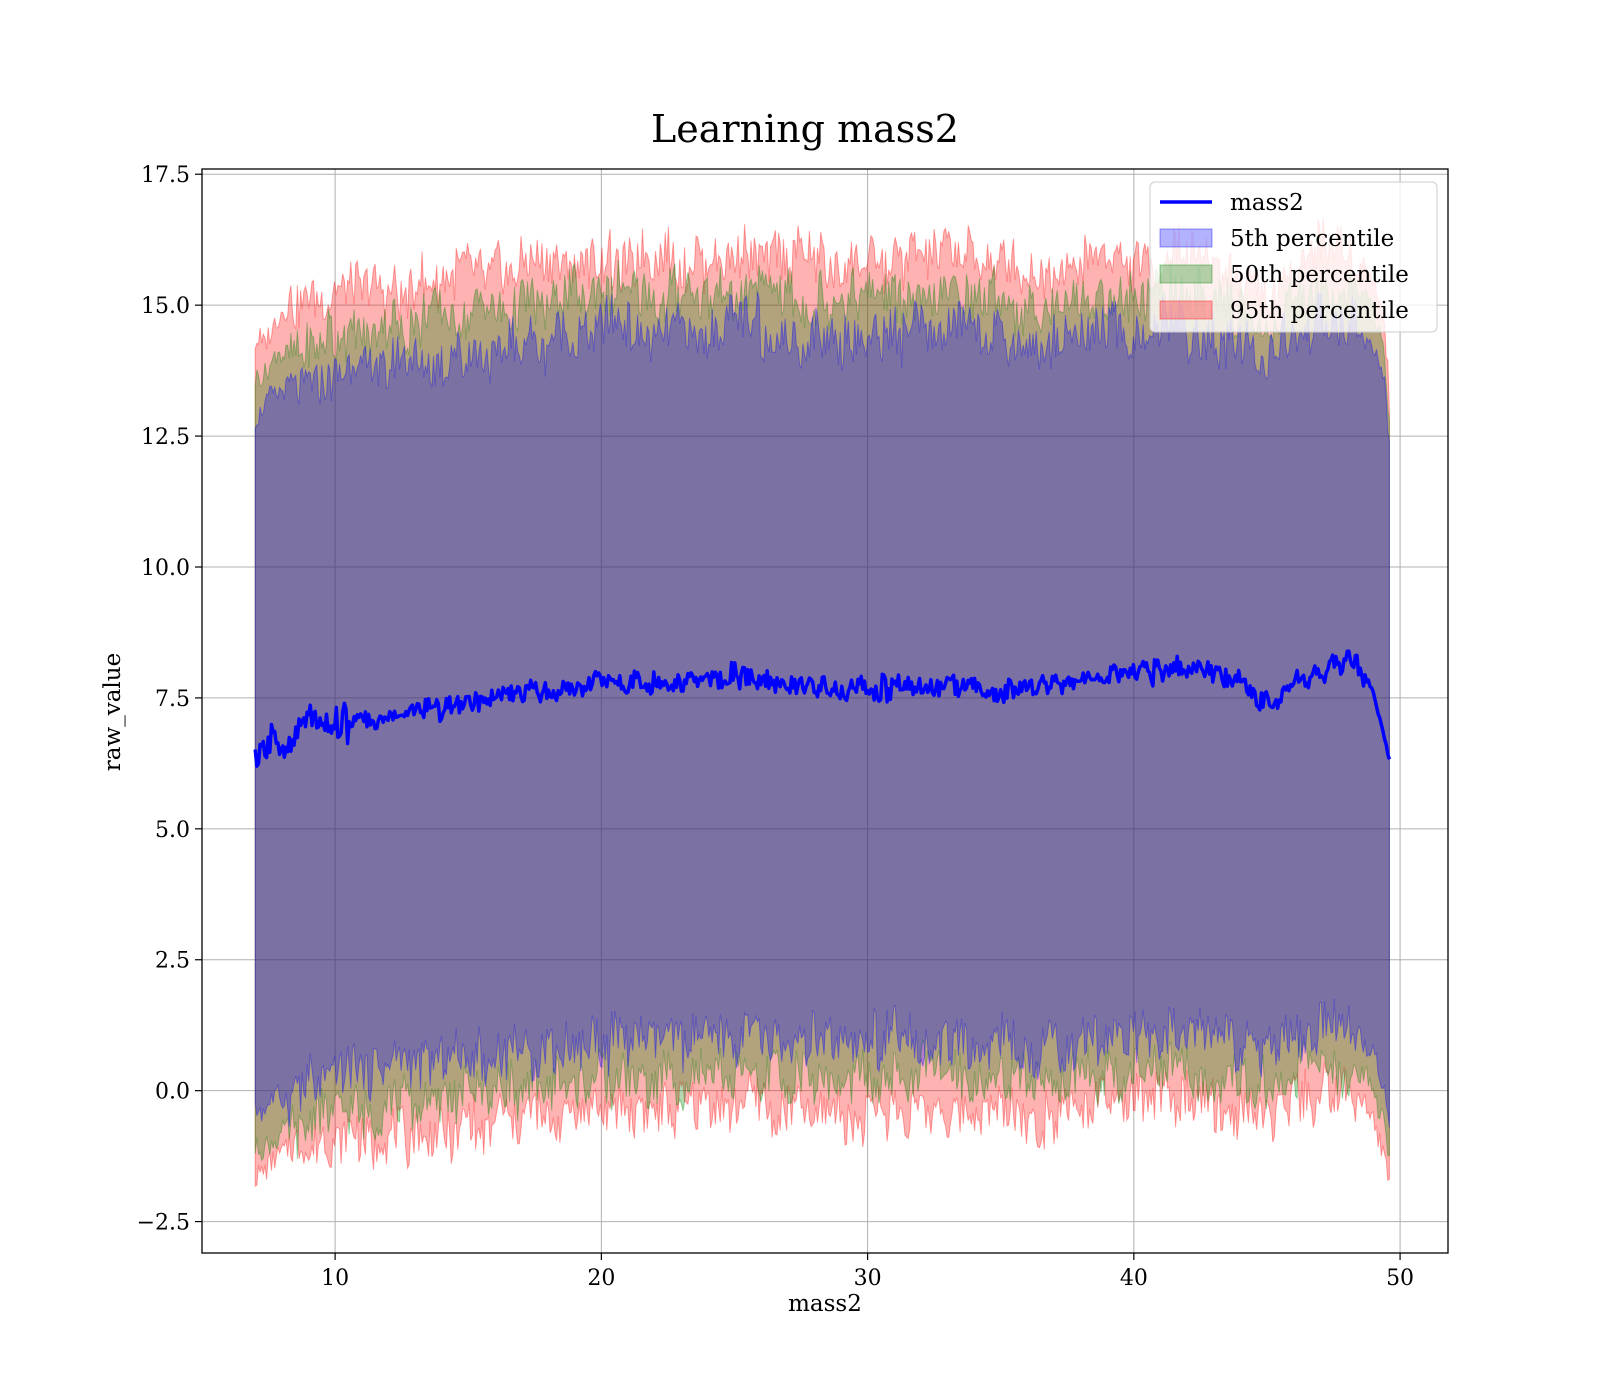 The height and width of the screenshot is (1400, 1600). I want to click on series-line-mass2, so click(822, 708).